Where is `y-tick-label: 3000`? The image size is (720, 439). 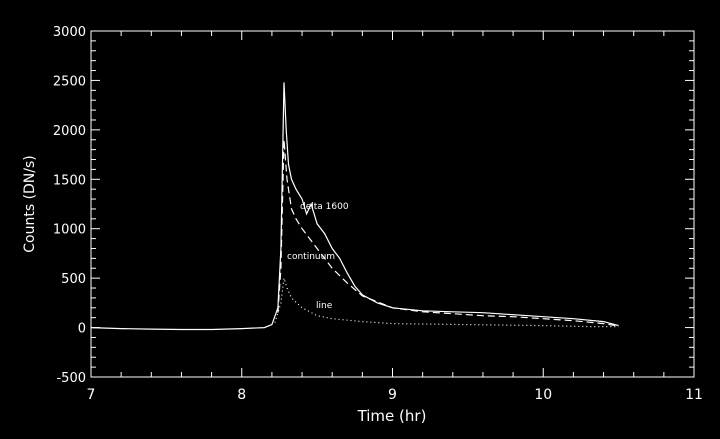 y-tick-label: 3000 is located at coordinates (69, 32).